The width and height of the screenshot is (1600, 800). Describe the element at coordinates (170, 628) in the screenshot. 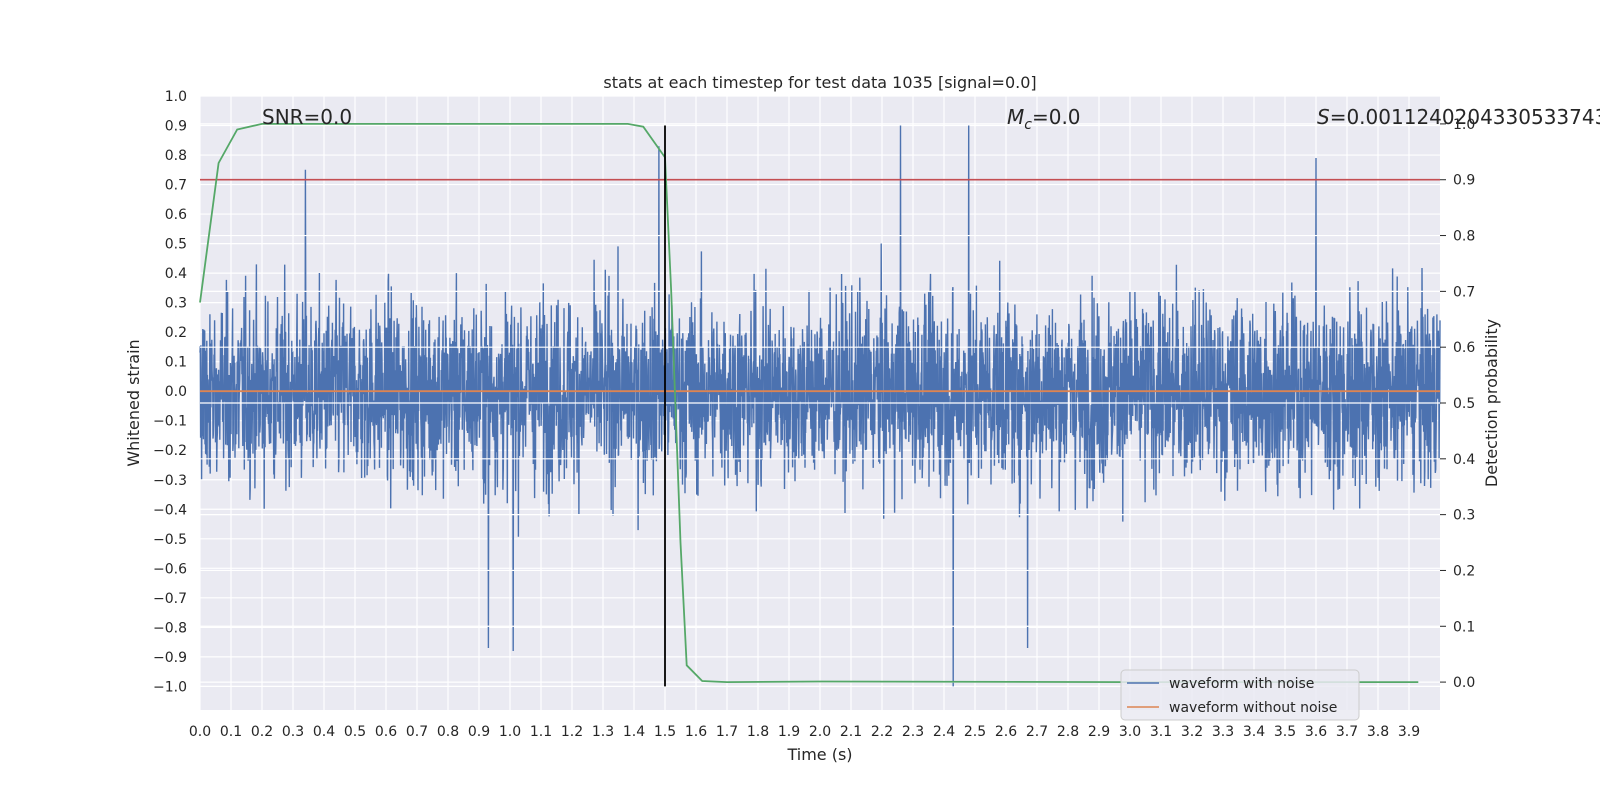

I see `y-tick-label: −0.8` at that location.